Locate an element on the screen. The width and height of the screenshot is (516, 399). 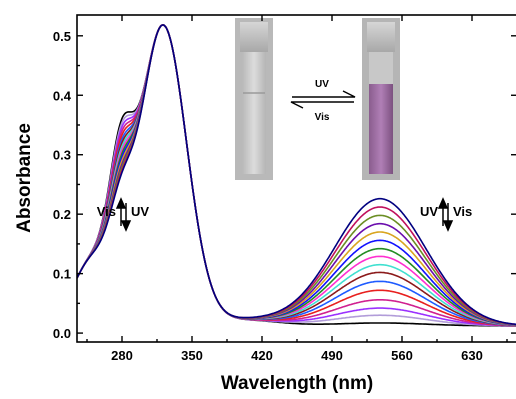
y-tick-label: 0.2 is located at coordinates (62, 214).